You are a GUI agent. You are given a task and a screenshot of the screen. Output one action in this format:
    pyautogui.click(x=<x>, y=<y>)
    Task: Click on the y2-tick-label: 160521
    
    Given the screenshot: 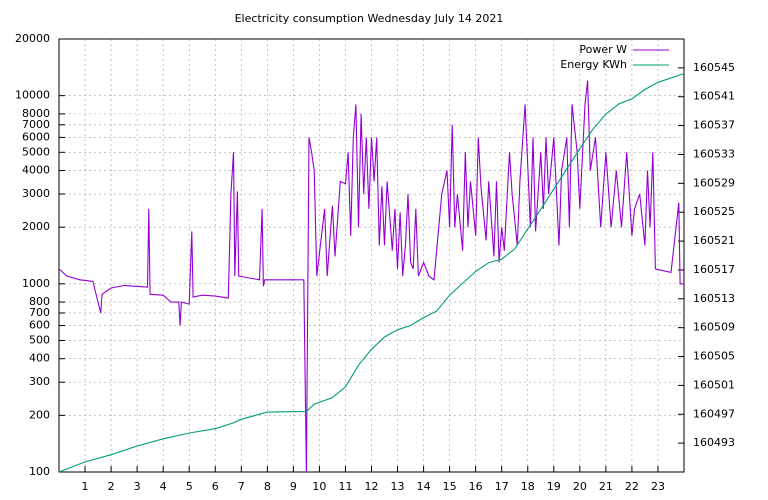 What is the action you would take?
    pyautogui.click(x=714, y=240)
    